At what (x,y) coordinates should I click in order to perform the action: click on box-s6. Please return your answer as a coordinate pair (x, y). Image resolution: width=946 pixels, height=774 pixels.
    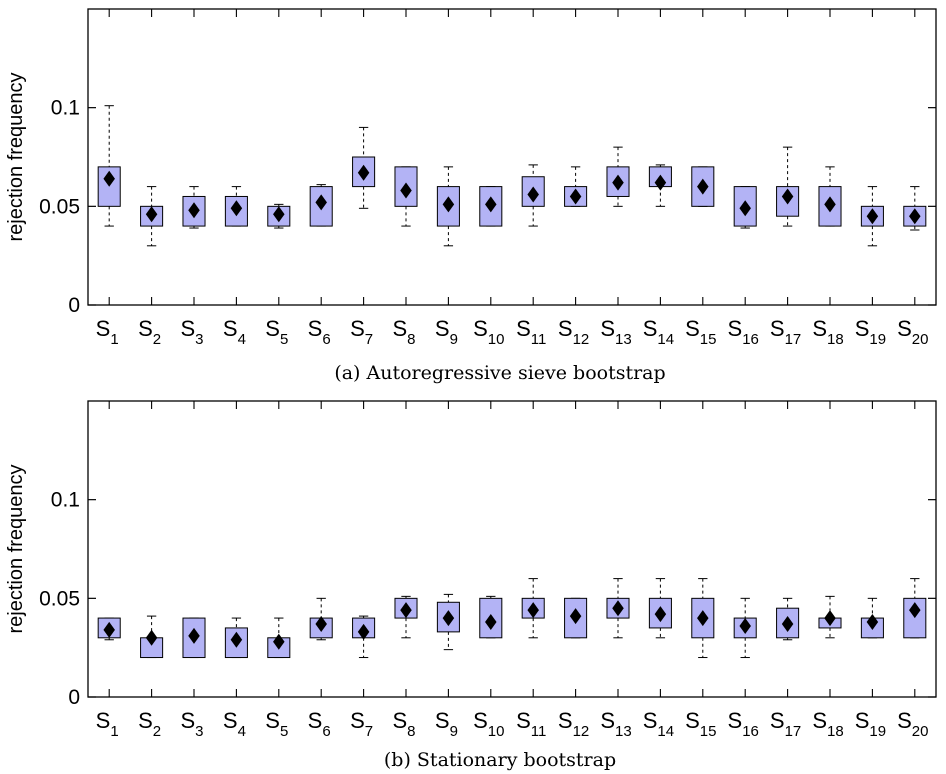
    Looking at the image, I should click on (321, 205).